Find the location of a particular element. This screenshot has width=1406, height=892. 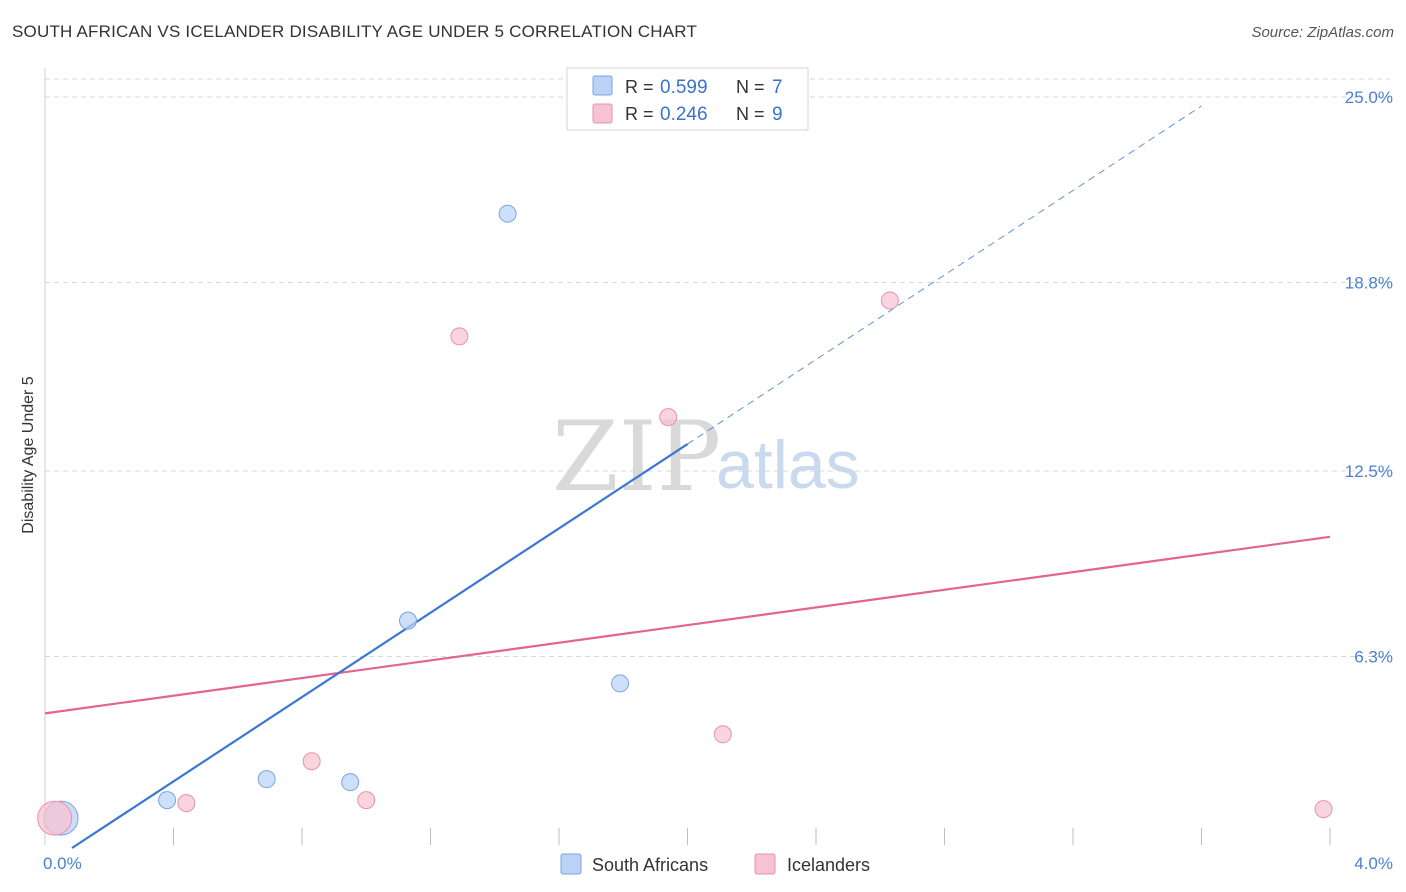

legend-r-value-1: 0.599 is located at coordinates (684, 87).